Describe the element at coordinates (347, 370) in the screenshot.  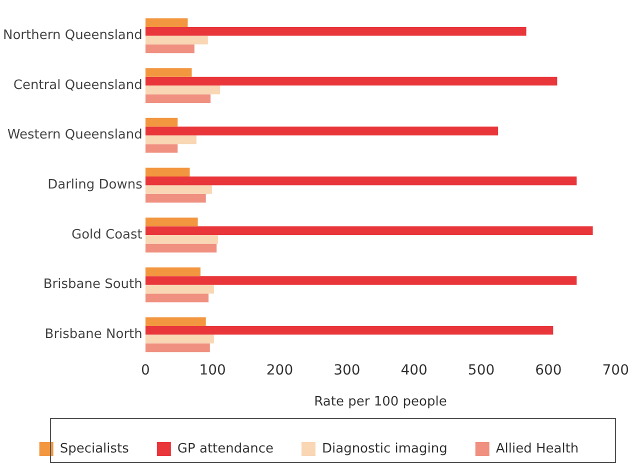
I see `x-tick-label: 300` at that location.